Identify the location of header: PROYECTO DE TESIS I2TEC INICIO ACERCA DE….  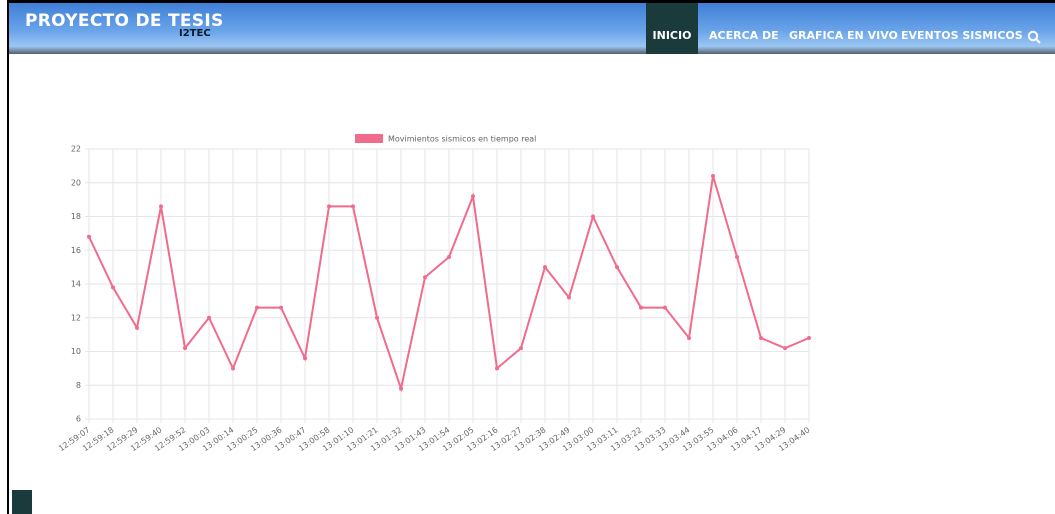
(532, 28).